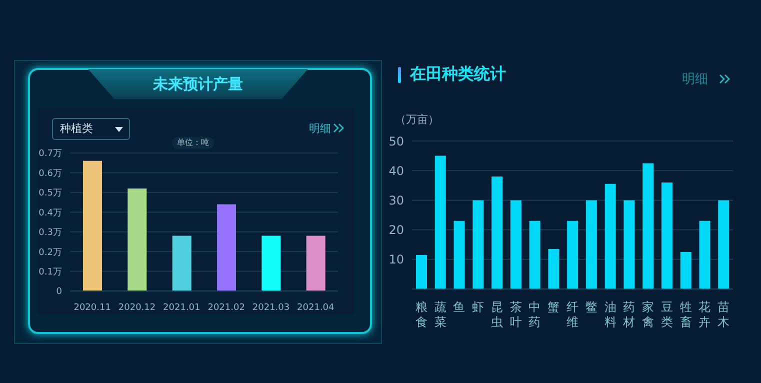  I want to click on y-tick-label: 0, so click(59, 292).